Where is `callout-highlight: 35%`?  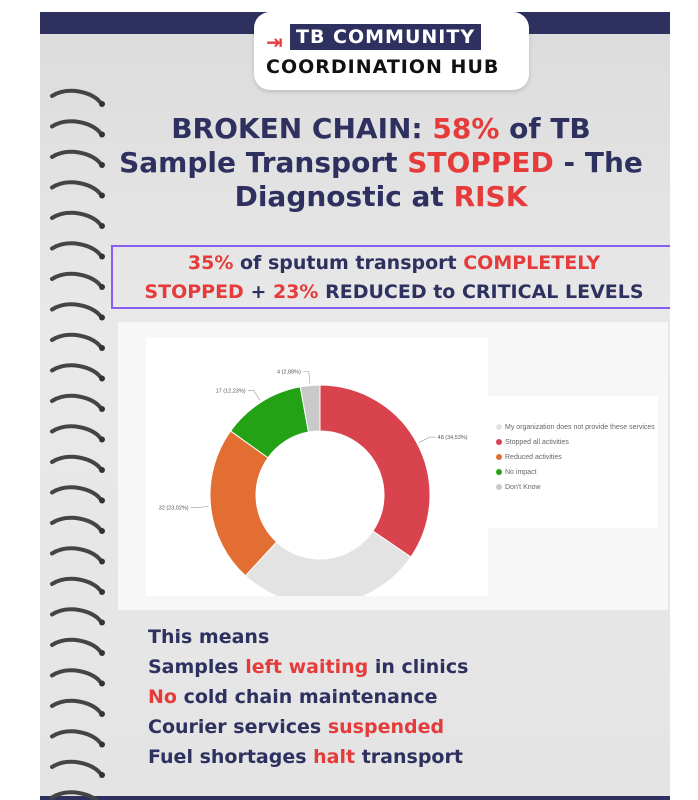 callout-highlight: 35% is located at coordinates (210, 263).